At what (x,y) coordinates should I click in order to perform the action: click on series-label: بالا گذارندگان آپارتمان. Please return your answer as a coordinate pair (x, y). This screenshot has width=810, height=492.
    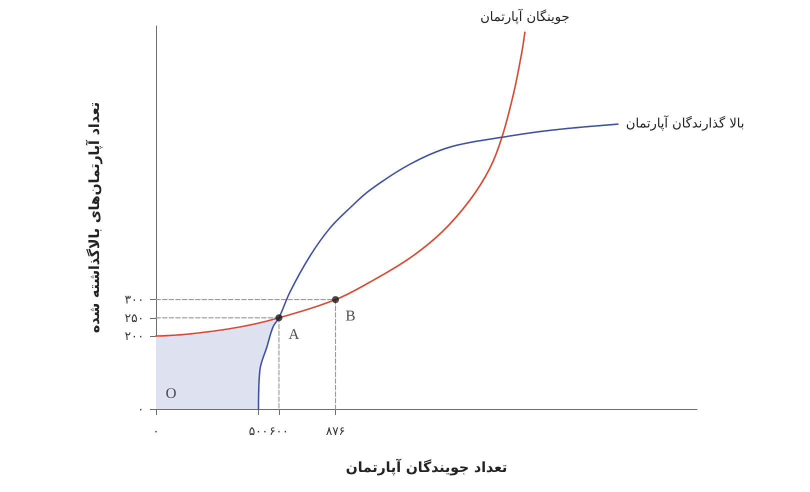
    Looking at the image, I should click on (685, 123).